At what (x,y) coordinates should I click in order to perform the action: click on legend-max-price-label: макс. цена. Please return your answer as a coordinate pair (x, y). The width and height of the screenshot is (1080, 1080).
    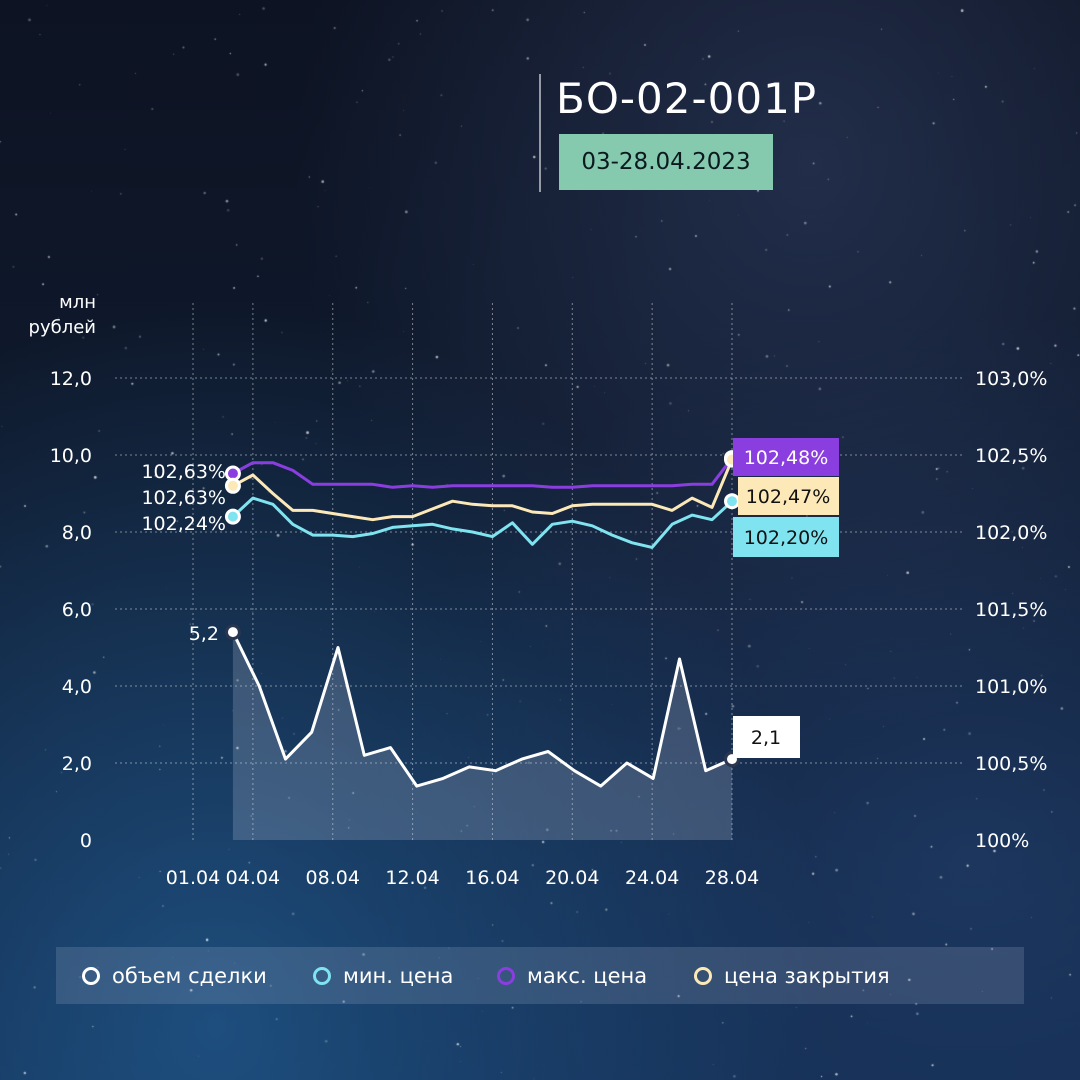
    Looking at the image, I should click on (587, 975).